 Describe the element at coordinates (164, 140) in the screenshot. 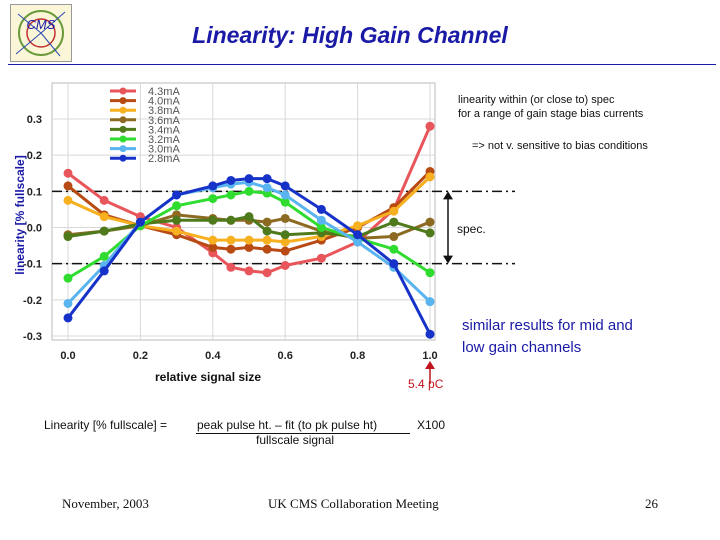

I see `legend-label: 3.2mA` at that location.